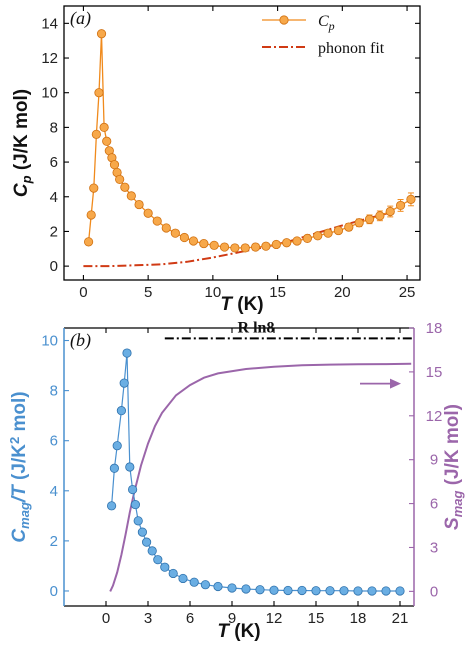  Describe the element at coordinates (106, 618) in the screenshot. I see `x-tick-label: 0` at that location.